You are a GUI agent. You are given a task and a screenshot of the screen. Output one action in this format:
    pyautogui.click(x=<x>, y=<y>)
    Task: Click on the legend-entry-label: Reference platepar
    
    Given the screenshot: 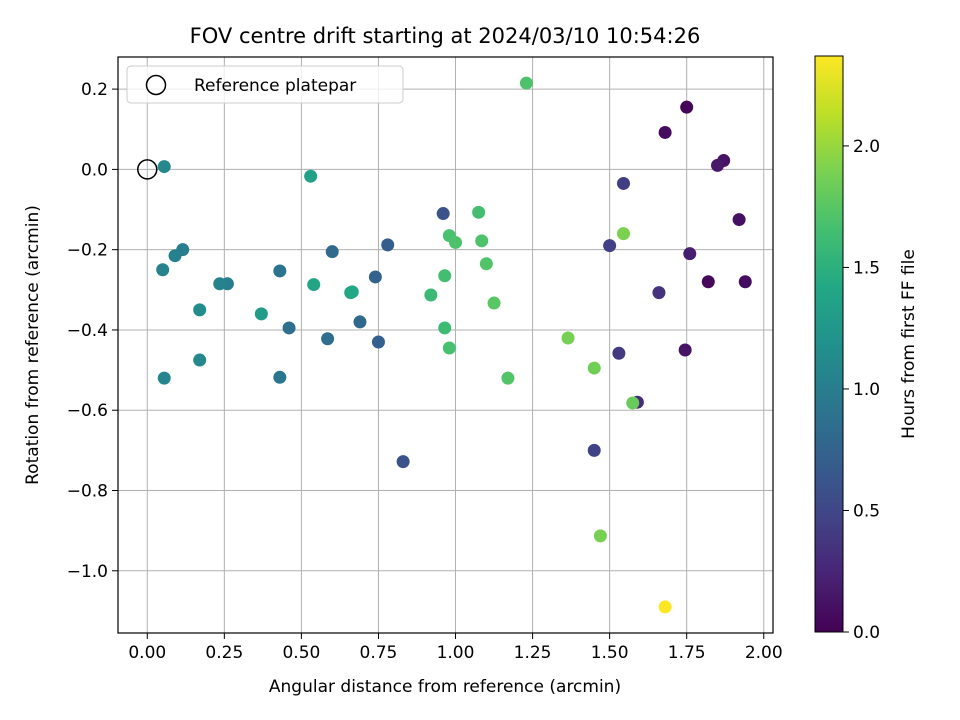 What is the action you would take?
    pyautogui.click(x=275, y=86)
    